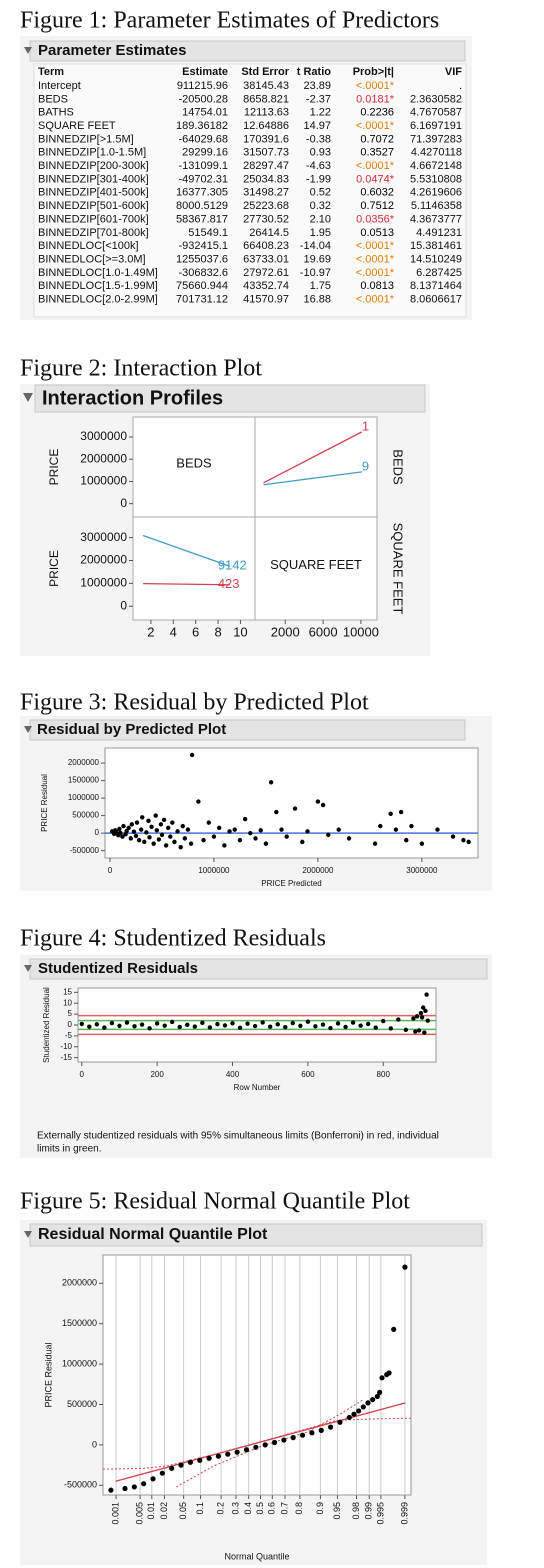  What do you see at coordinates (291, 803) in the screenshot?
I see `plot-area` at bounding box center [291, 803].